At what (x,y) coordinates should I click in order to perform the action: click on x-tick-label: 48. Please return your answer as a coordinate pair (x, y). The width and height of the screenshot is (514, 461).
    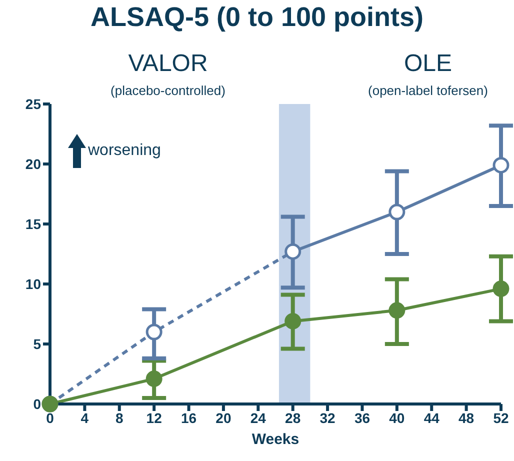
    Looking at the image, I should click on (466, 418).